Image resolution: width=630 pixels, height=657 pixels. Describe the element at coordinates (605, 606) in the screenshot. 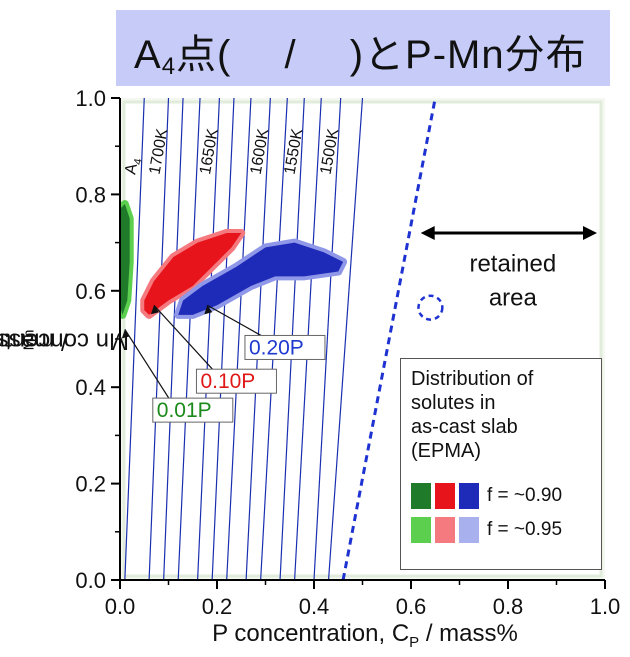

I see `x-tick-label: 1.0` at that location.